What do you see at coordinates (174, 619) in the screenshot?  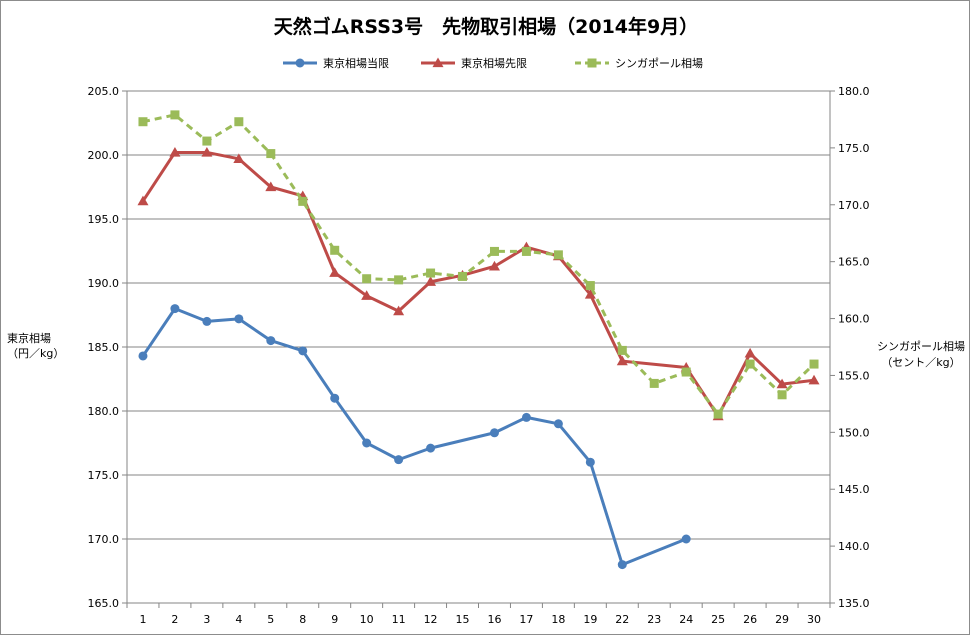 I see `x-tick-label: 2` at bounding box center [174, 619].